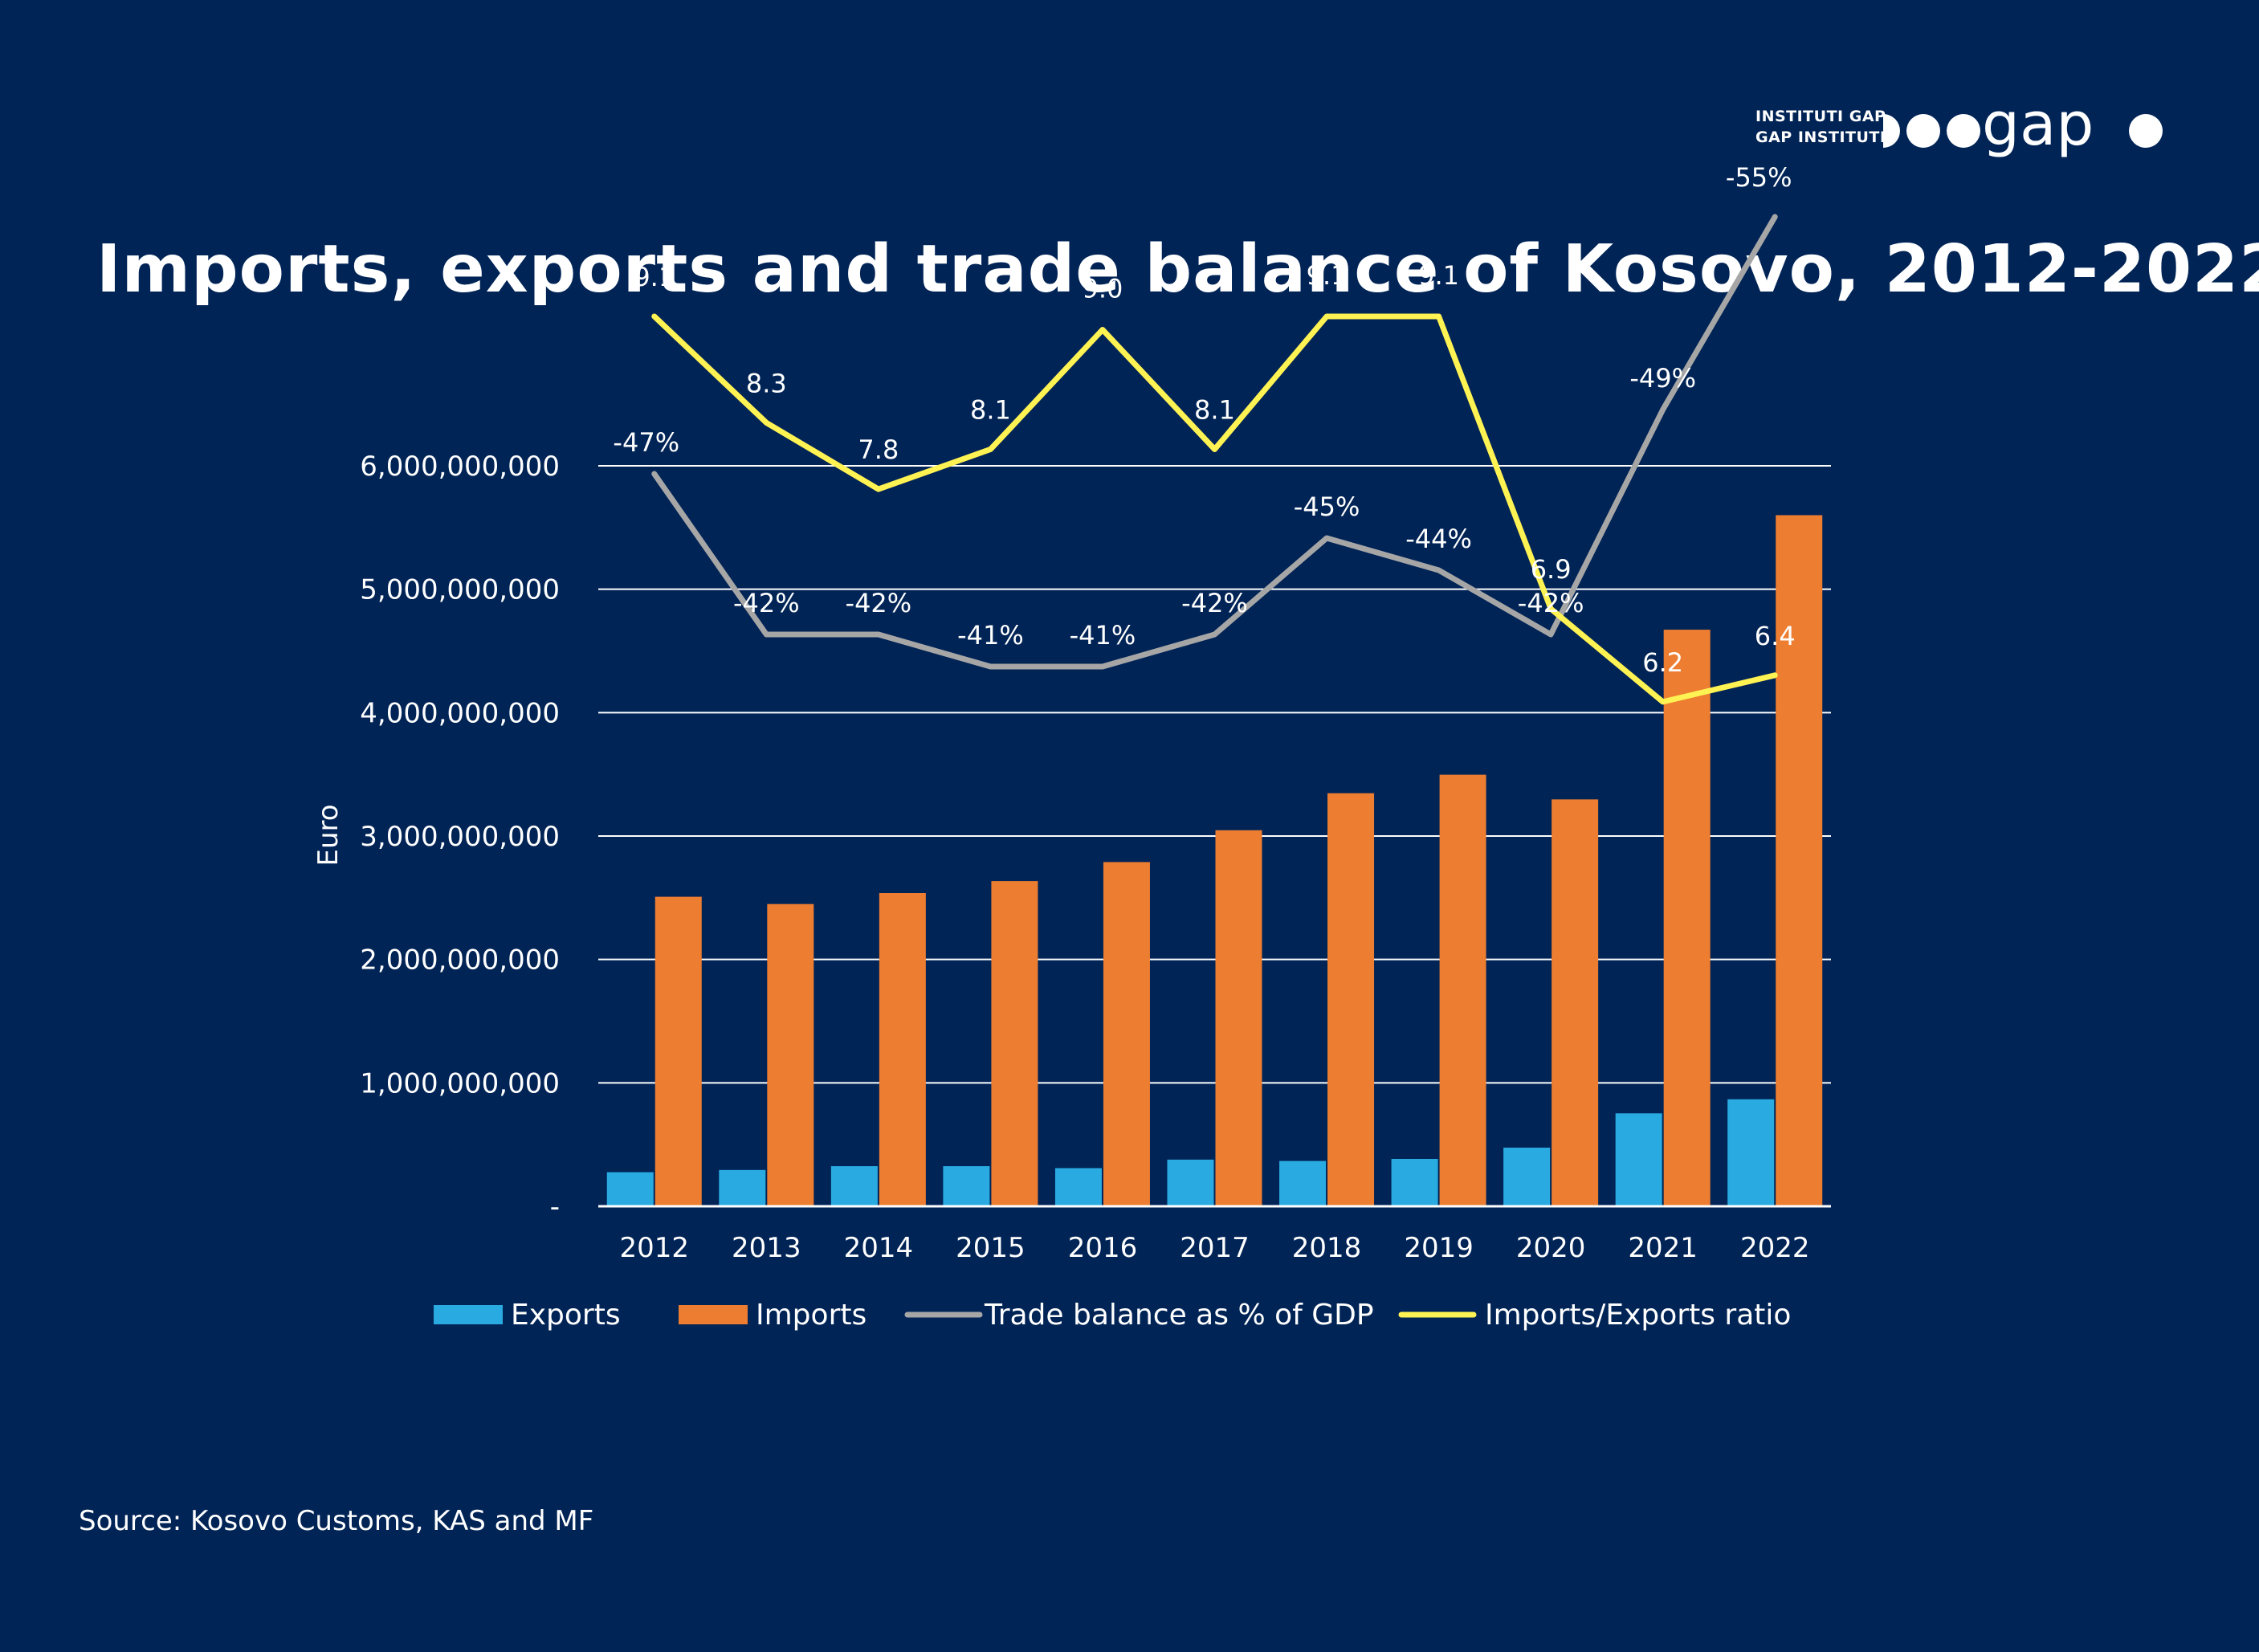  I want to click on trade-balance-line, so click(1214, 442).